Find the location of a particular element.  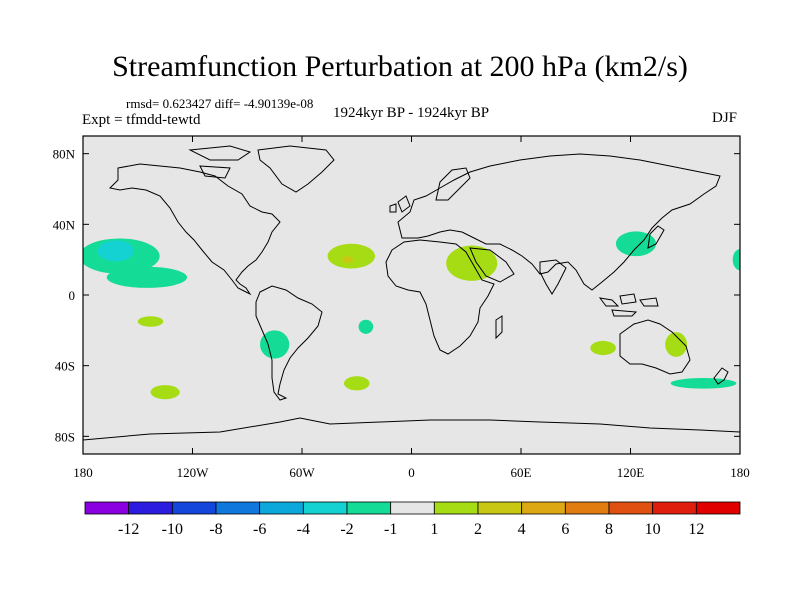

coast-australia is located at coordinates (655, 347).